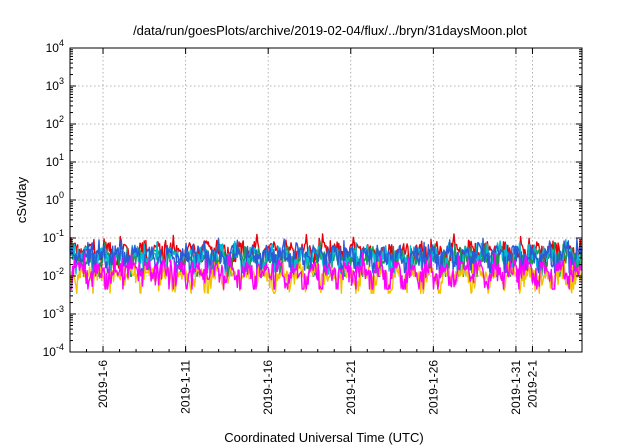 This screenshot has width=640, height=448. What do you see at coordinates (268, 387) in the screenshot?
I see `x-tick-label: 2019-1-16` at bounding box center [268, 387].